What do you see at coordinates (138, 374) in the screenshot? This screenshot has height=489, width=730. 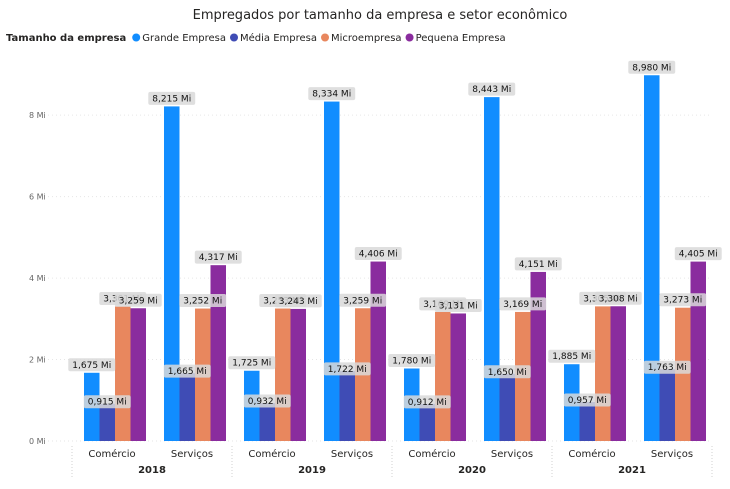 I see `bar-pequena-empresa-2018-comercio` at bounding box center [138, 374].